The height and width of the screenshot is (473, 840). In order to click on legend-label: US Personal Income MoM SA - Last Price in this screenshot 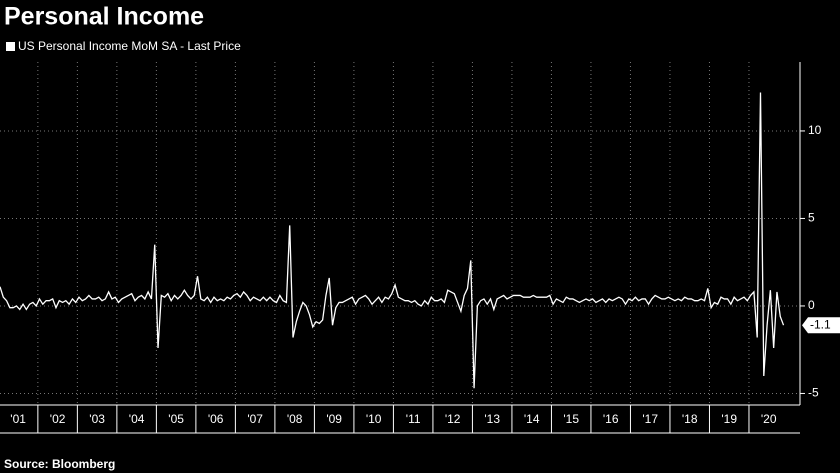, I will do `click(129, 46)`.